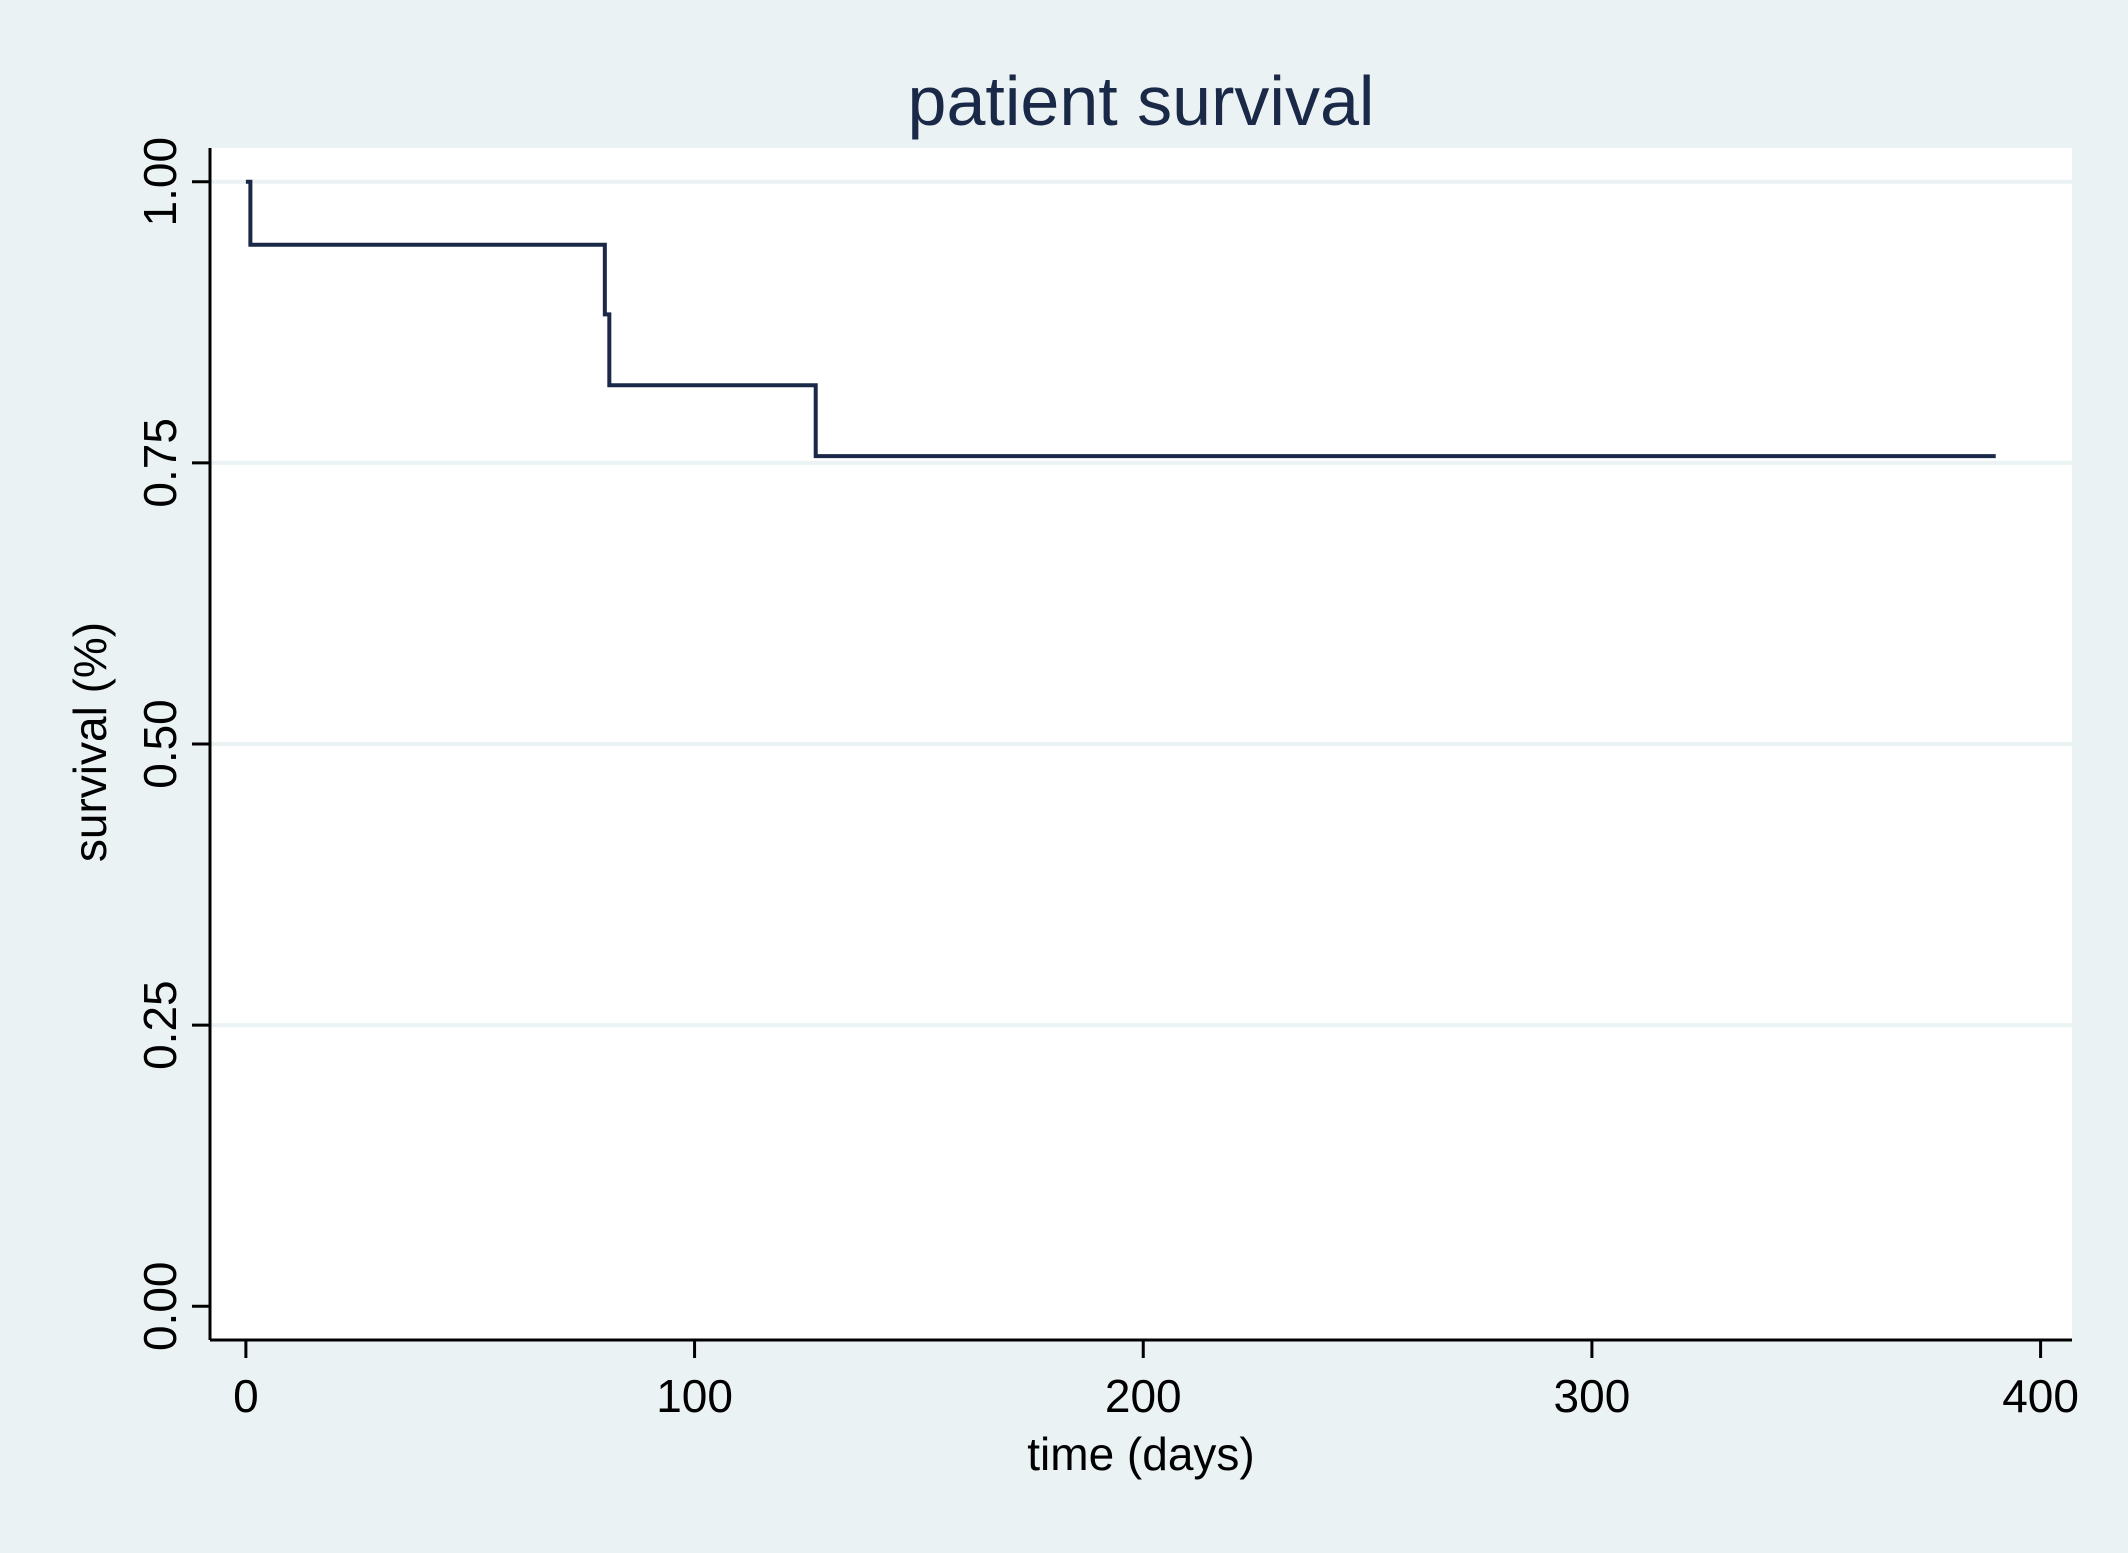  Describe the element at coordinates (1140, 1454) in the screenshot. I see `x-axis-label: time (days)` at that location.